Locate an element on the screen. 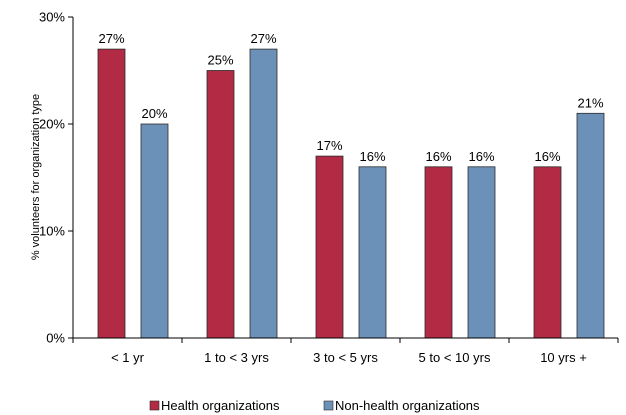 The height and width of the screenshot is (415, 626). y-tick-label: 10% is located at coordinates (52, 231).